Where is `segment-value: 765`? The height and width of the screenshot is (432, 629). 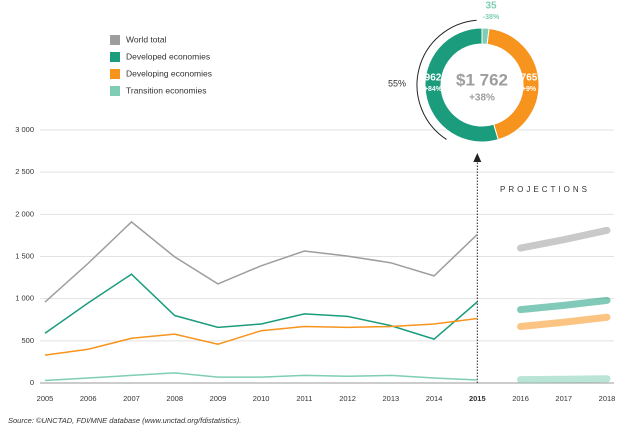 segment-value: 765 is located at coordinates (529, 78).